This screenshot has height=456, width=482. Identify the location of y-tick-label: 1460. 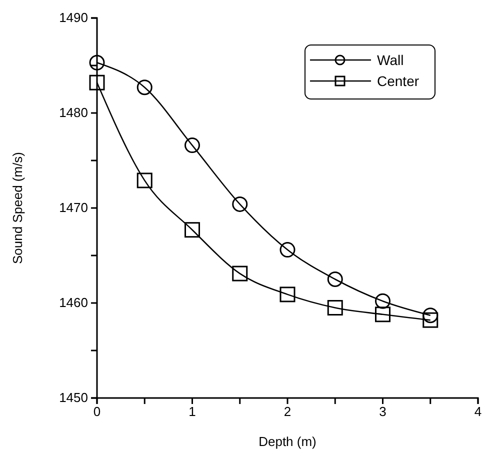
(73, 302).